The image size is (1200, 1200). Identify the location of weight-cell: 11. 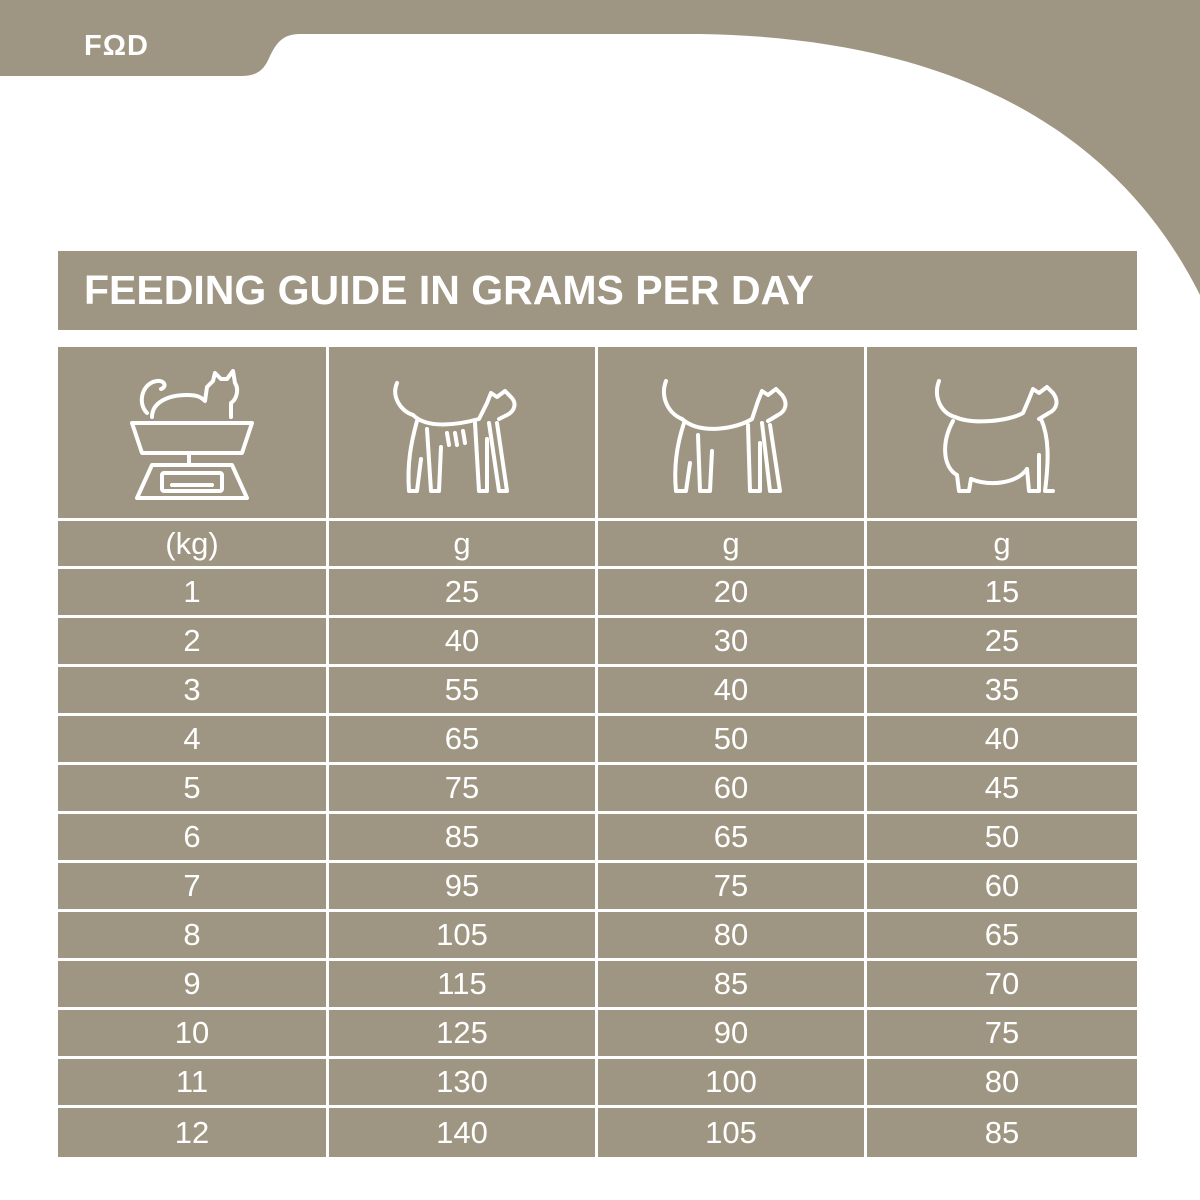
(192, 1082).